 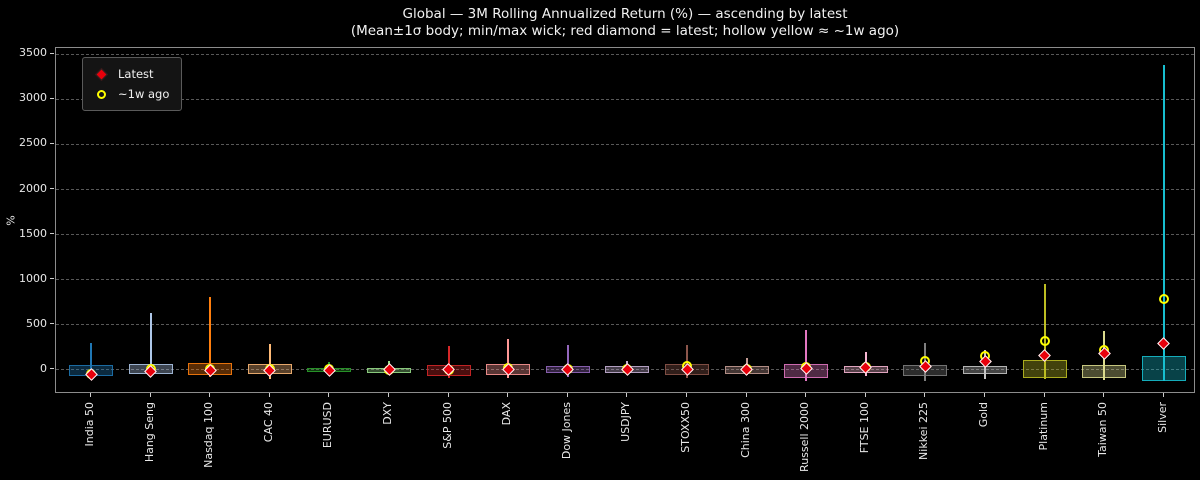 What do you see at coordinates (1044, 331) in the screenshot?
I see `wick-Platinum` at bounding box center [1044, 331].